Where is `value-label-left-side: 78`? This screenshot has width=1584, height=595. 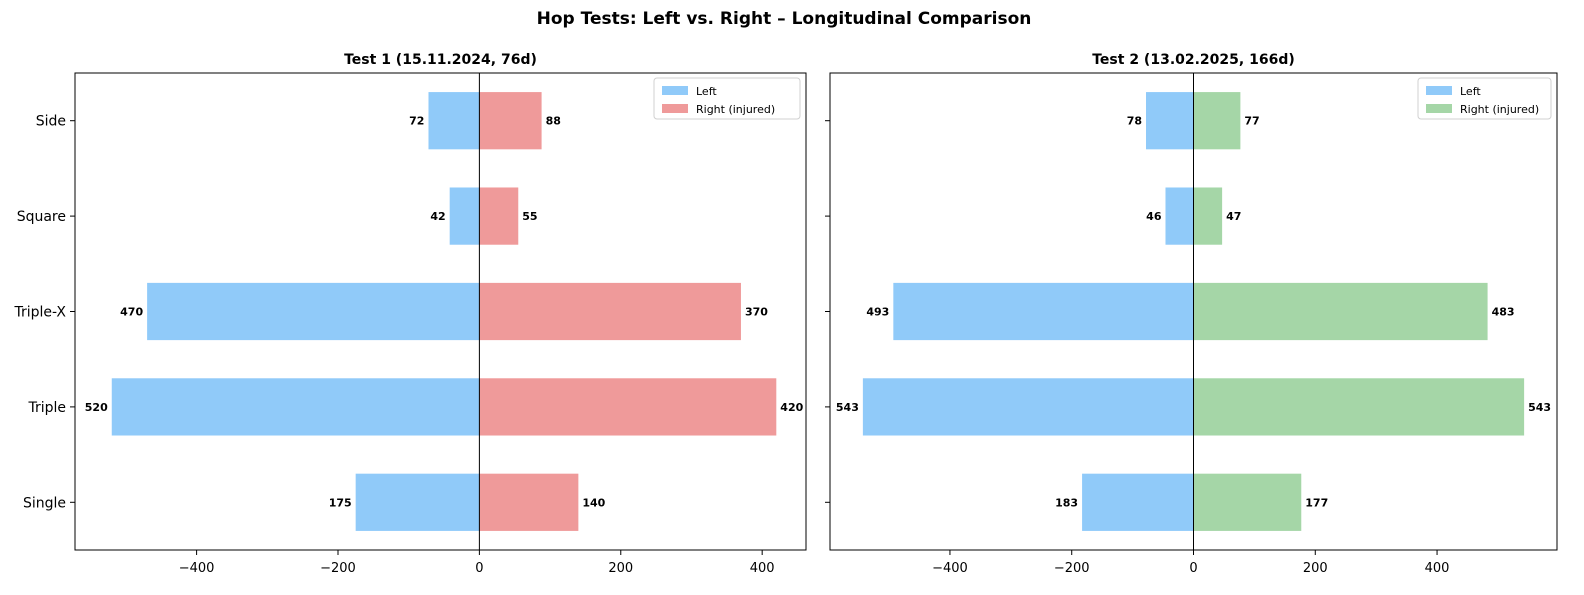 value-label-left-side: 78 is located at coordinates (1134, 121).